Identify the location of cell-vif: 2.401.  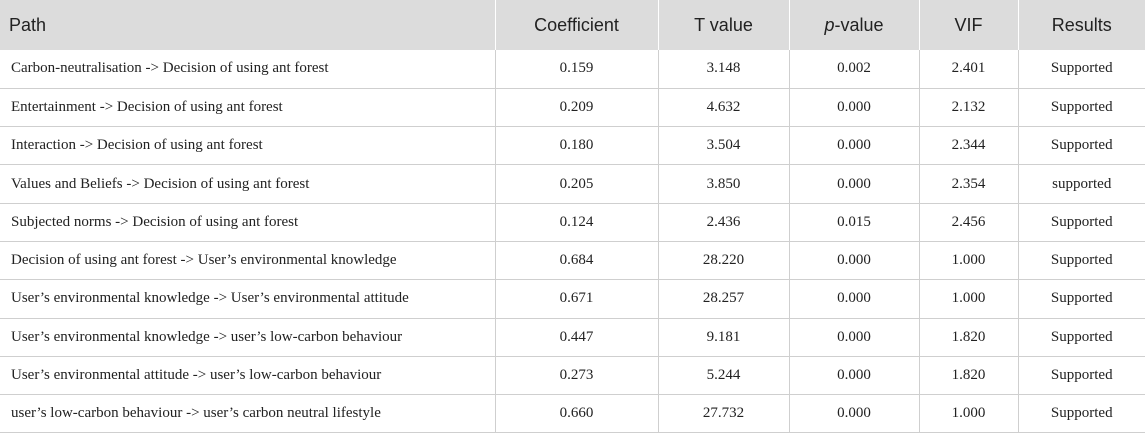
(969, 69).